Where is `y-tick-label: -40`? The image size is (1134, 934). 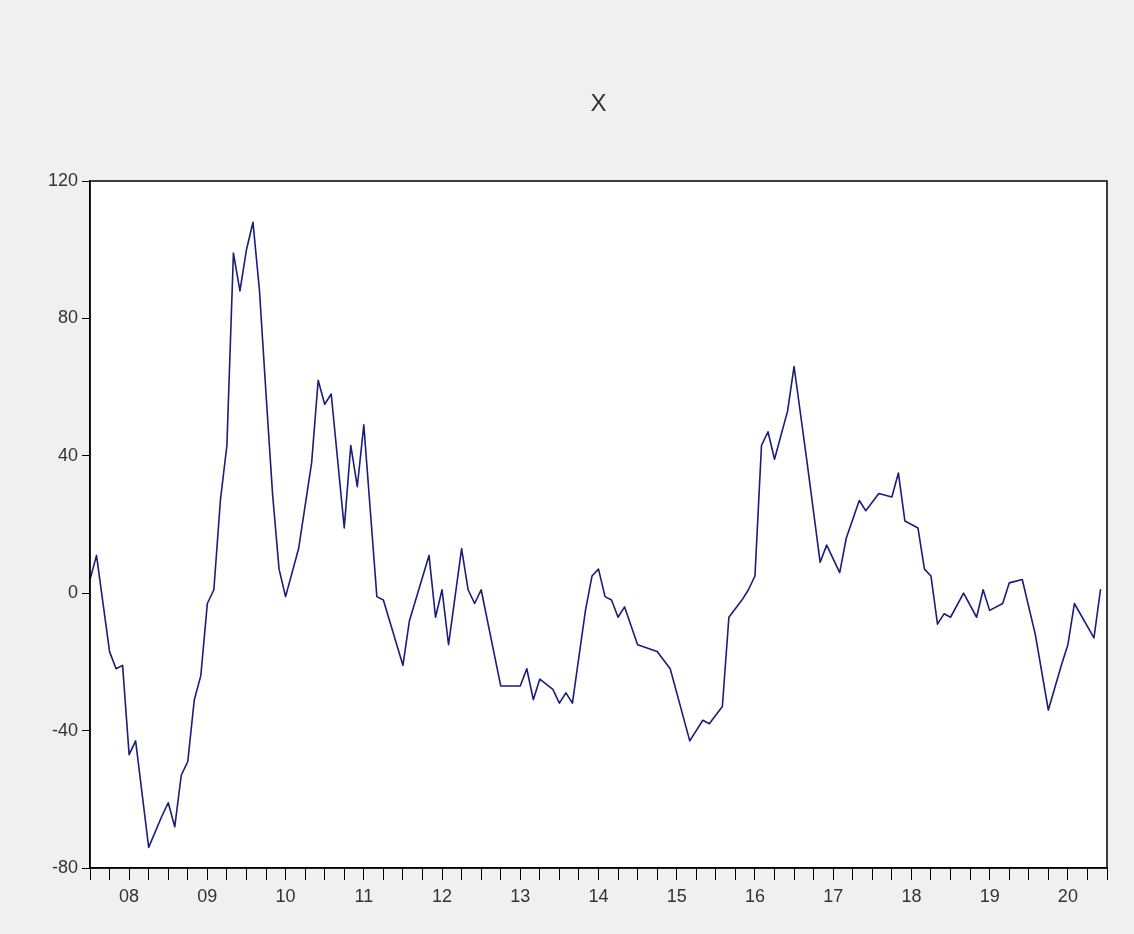 y-tick-label: -40 is located at coordinates (64, 729).